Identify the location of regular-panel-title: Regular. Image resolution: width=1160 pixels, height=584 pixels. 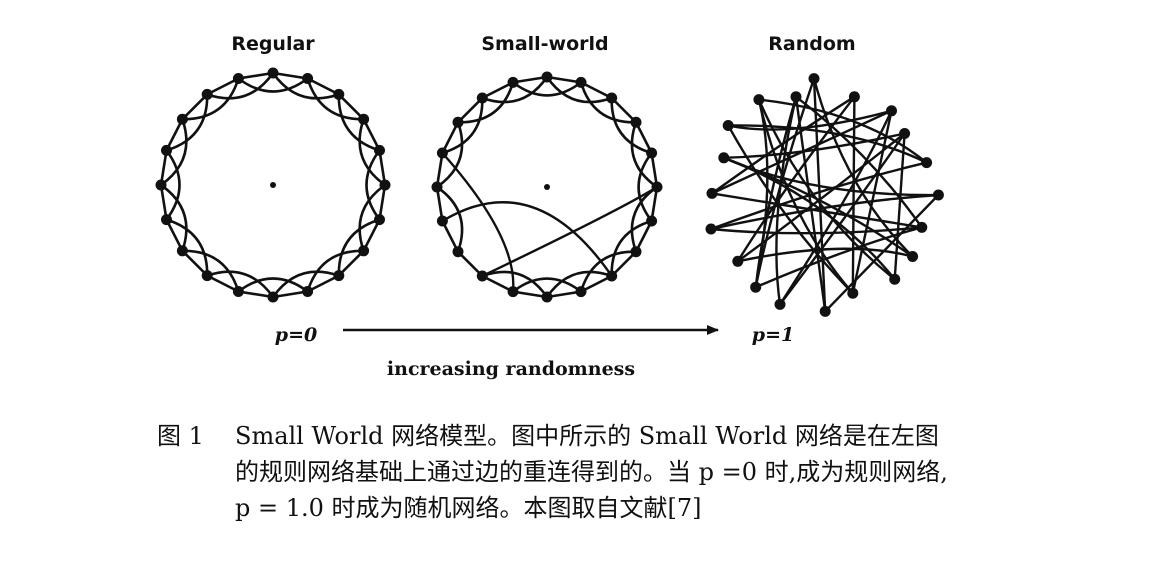
(273, 44).